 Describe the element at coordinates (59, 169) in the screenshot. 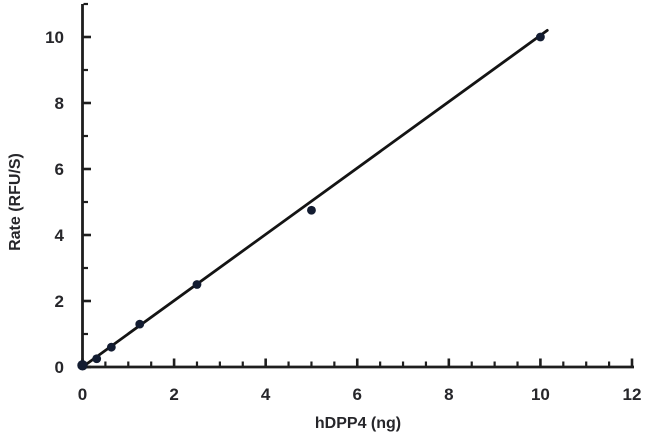

I see `y-tick-label: 6` at that location.